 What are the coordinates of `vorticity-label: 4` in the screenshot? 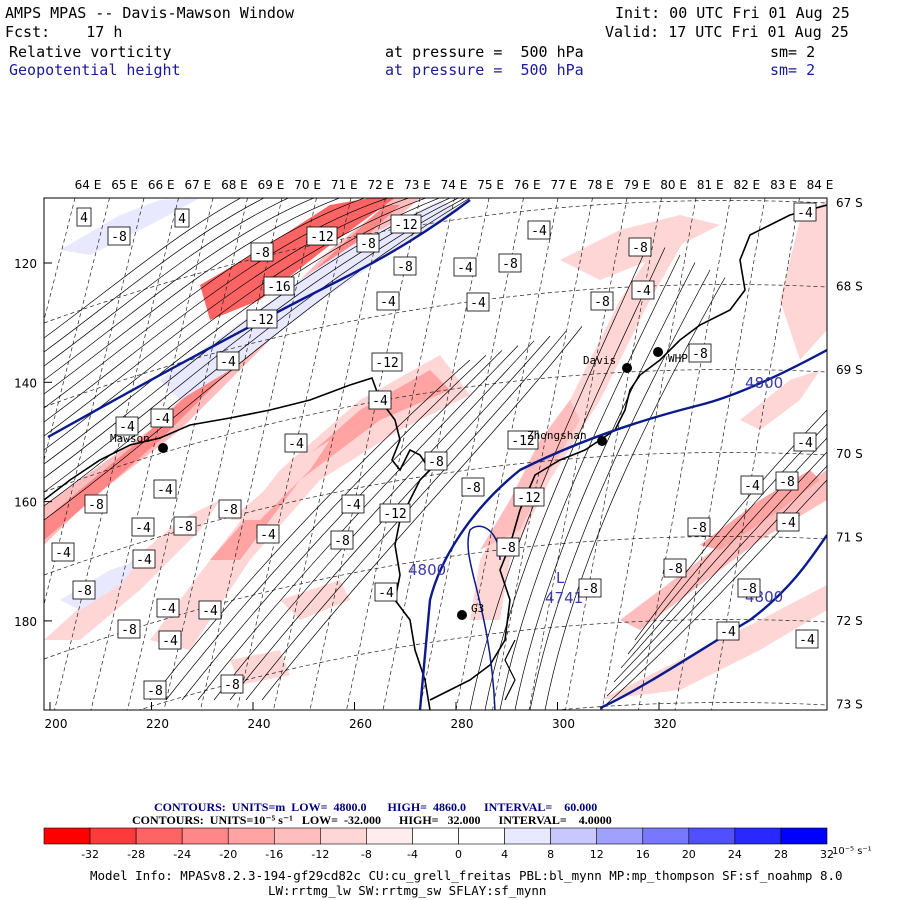 It's located at (182, 218).